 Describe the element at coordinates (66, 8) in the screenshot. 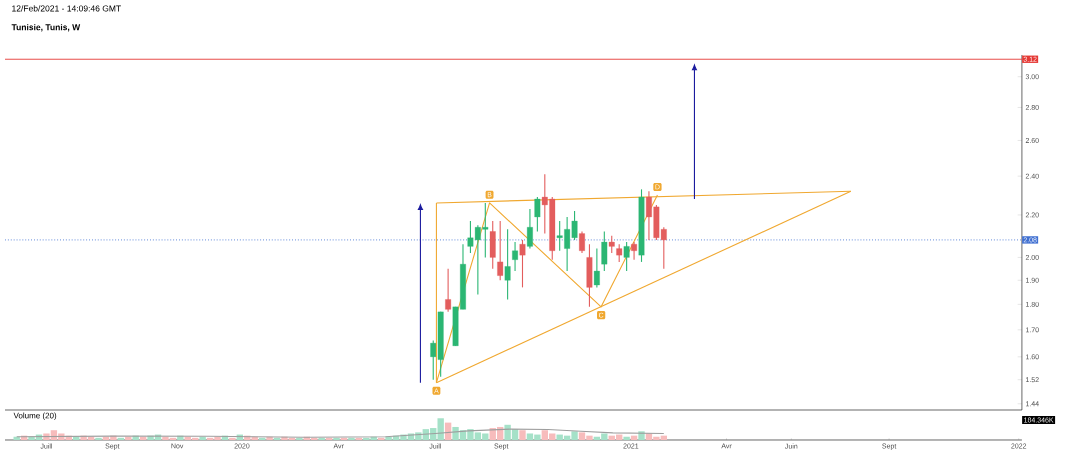

I see `text: 12/Feb/2021 - 14:09:46 GMT` at that location.